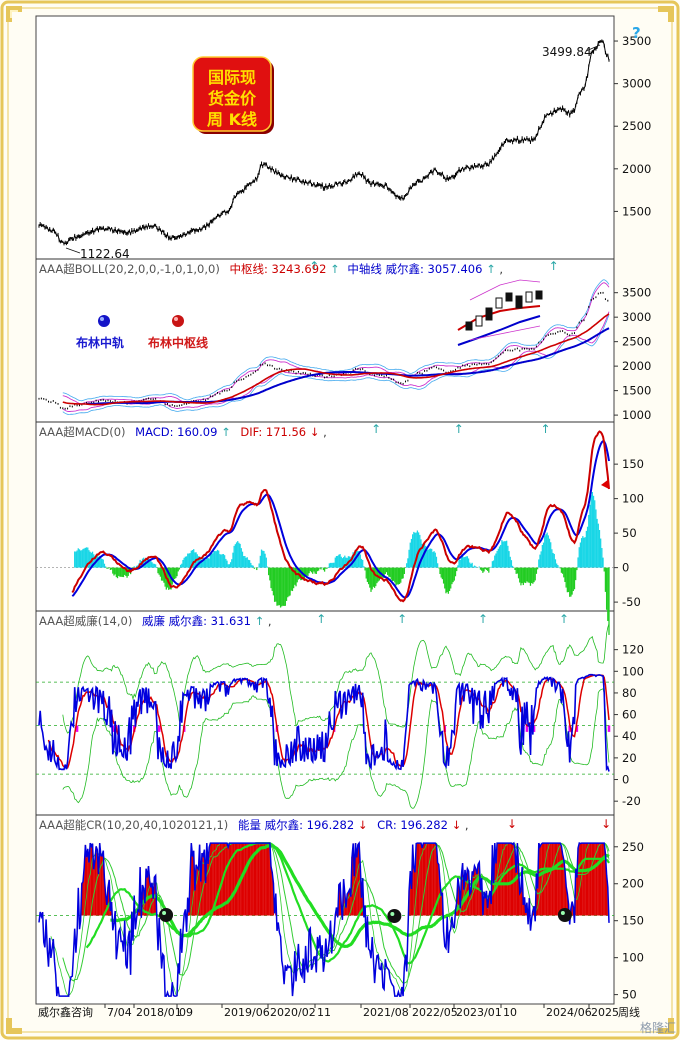 The height and width of the screenshot is (1040, 680). Describe the element at coordinates (104, 321) in the screenshot. I see `legend-blue-dot-icon` at that location.